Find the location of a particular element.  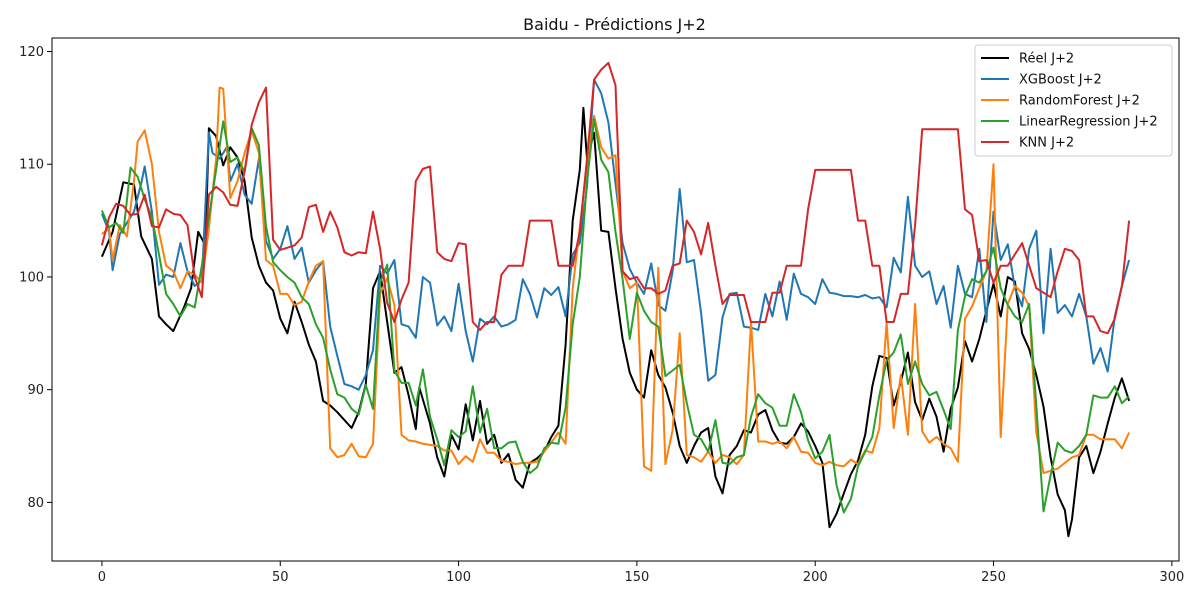

legend-label-0: Réel J+2 is located at coordinates (1046, 59).